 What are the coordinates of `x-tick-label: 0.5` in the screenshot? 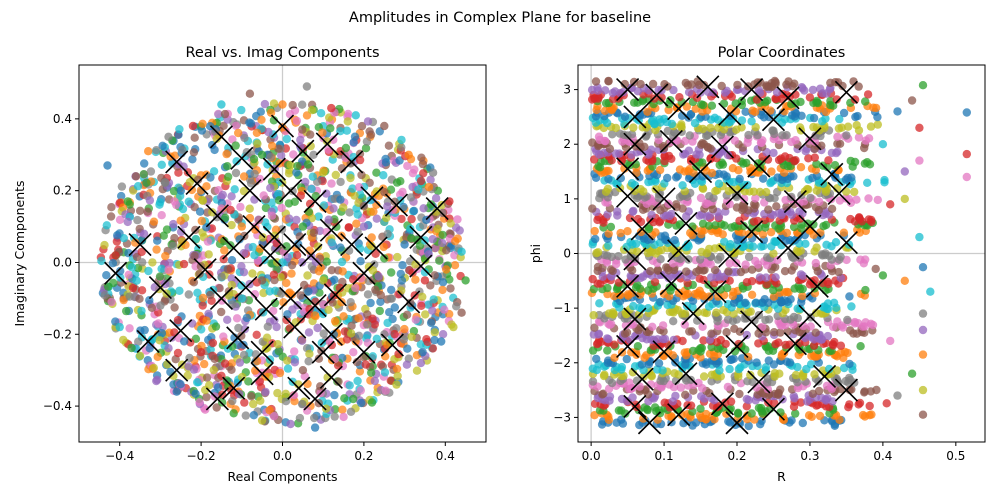 It's located at (955, 456).